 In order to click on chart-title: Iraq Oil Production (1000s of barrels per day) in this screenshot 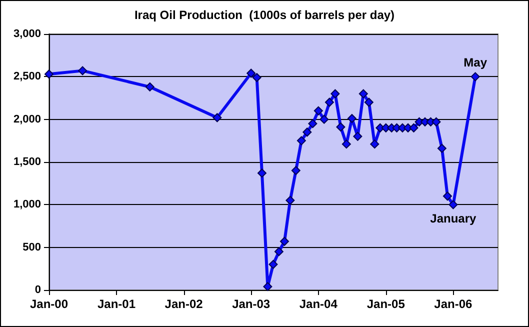, I will do `click(264, 15)`.